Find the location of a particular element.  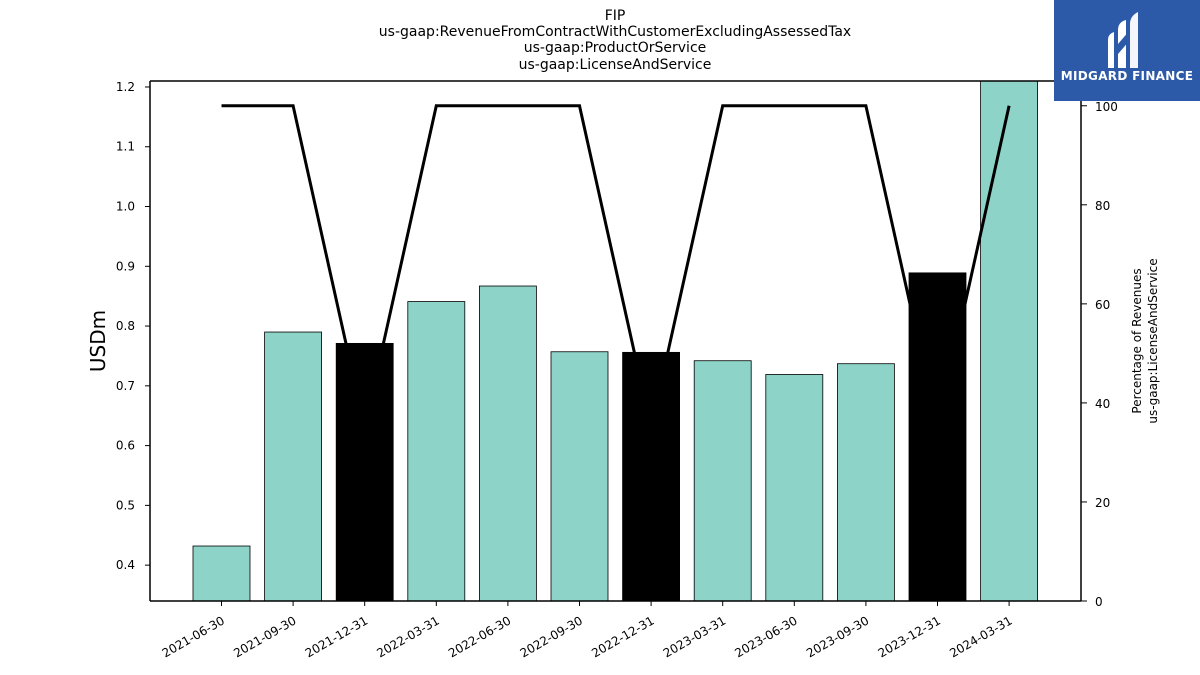

x-tick-label: 2022-12-31 is located at coordinates (622, 636).